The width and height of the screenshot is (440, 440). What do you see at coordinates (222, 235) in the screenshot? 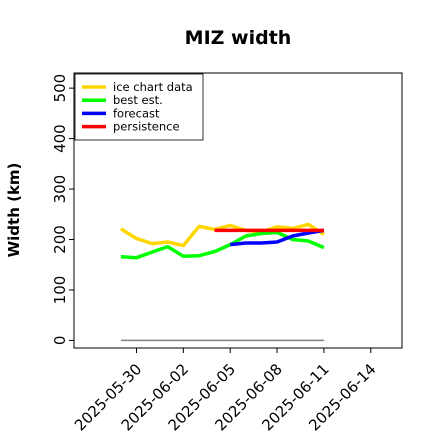
I see `series-line-ice-chart-data` at bounding box center [222, 235].